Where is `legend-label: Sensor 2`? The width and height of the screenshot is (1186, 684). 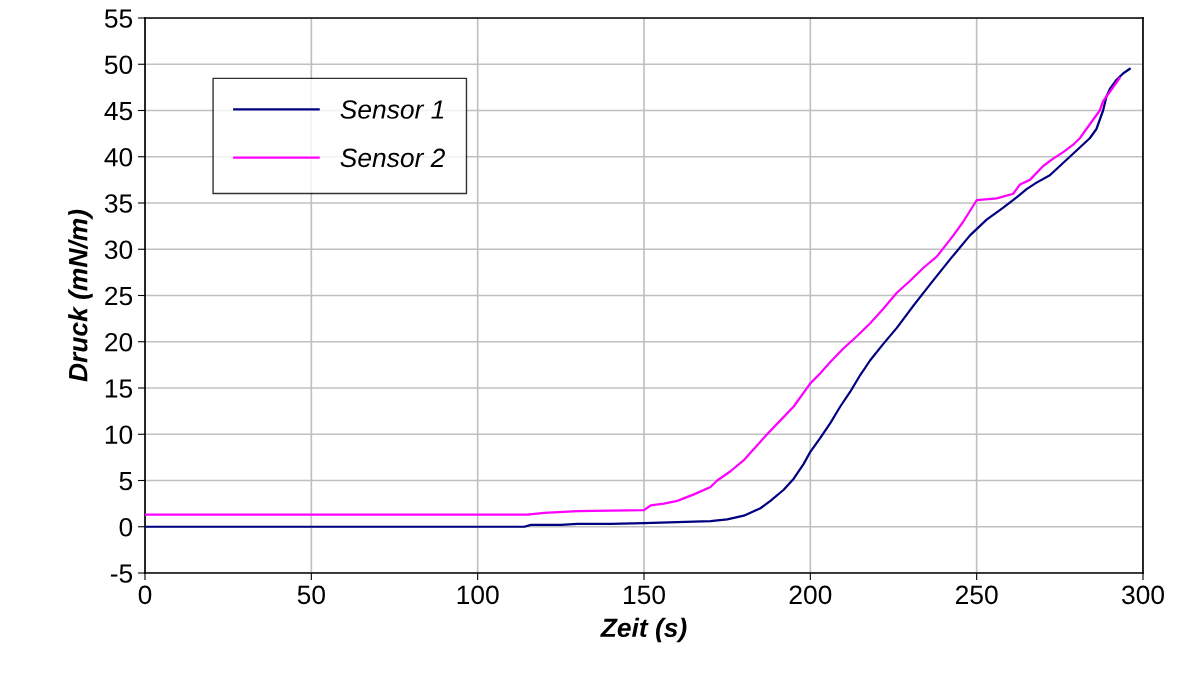 legend-label: Sensor 2 is located at coordinates (392, 158).